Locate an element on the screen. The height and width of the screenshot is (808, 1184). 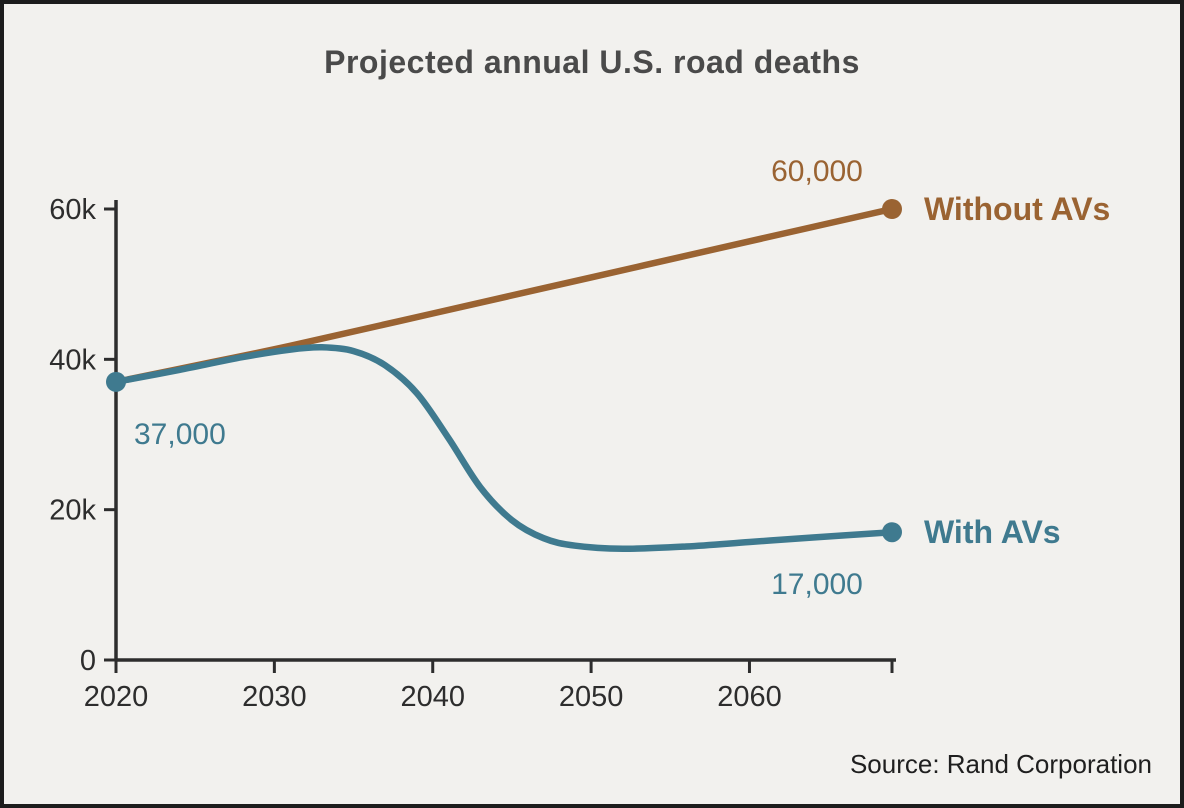
source-attribution: Source: Rand Corporation is located at coordinates (1000, 764).